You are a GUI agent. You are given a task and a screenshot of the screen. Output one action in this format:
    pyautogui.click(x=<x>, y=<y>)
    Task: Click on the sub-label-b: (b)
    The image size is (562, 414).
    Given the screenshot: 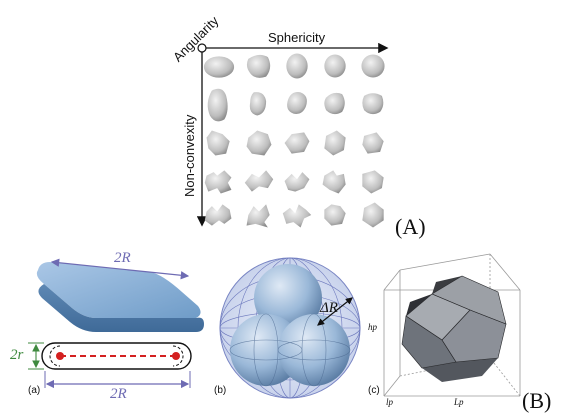 What is the action you would take?
    pyautogui.click(x=220, y=390)
    